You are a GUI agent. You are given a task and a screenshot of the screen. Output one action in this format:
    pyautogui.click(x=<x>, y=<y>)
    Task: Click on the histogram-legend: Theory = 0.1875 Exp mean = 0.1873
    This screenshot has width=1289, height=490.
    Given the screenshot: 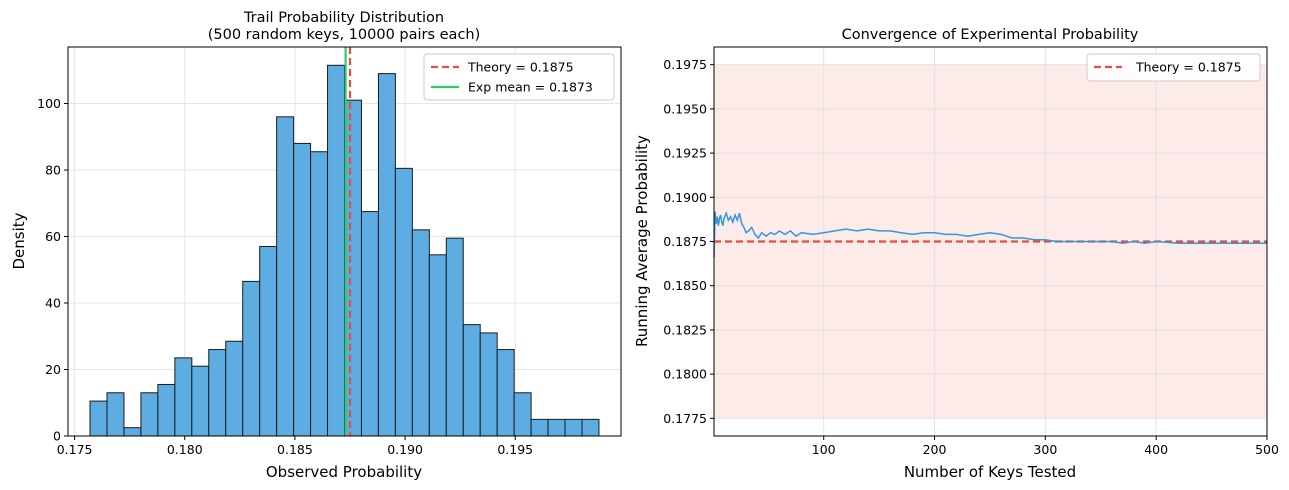 What is the action you would take?
    pyautogui.click(x=519, y=77)
    